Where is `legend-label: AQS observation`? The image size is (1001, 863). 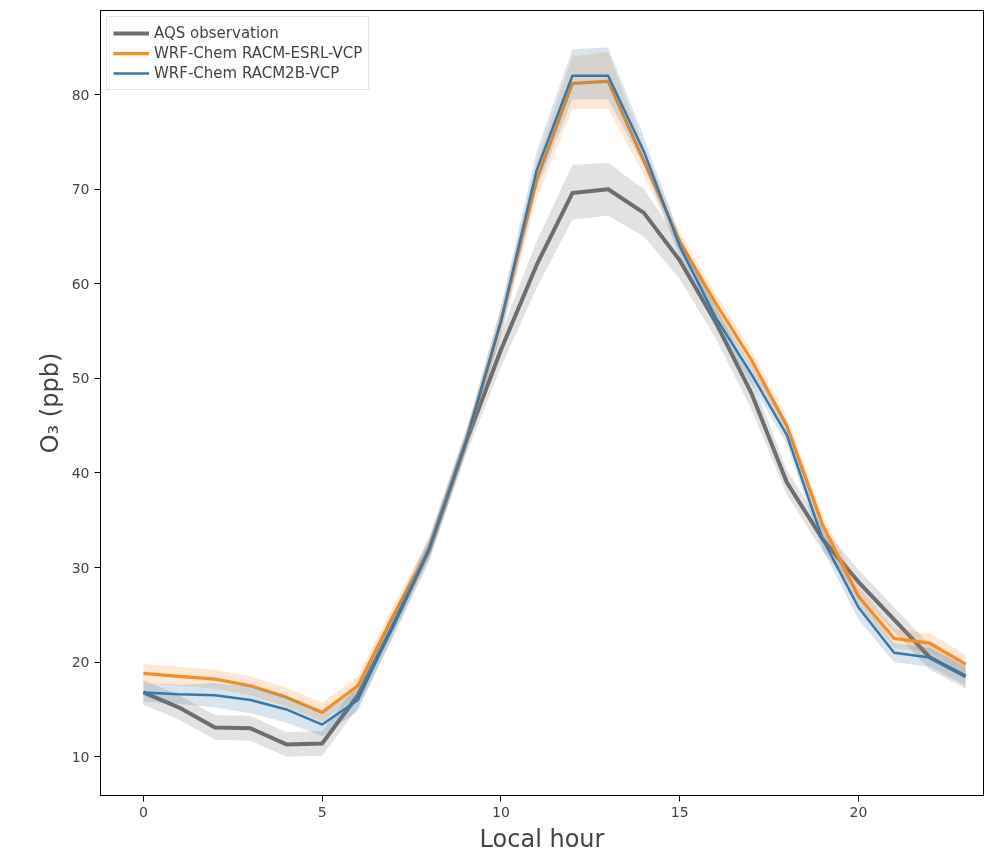
legend-label: AQS observation is located at coordinates (216, 33).